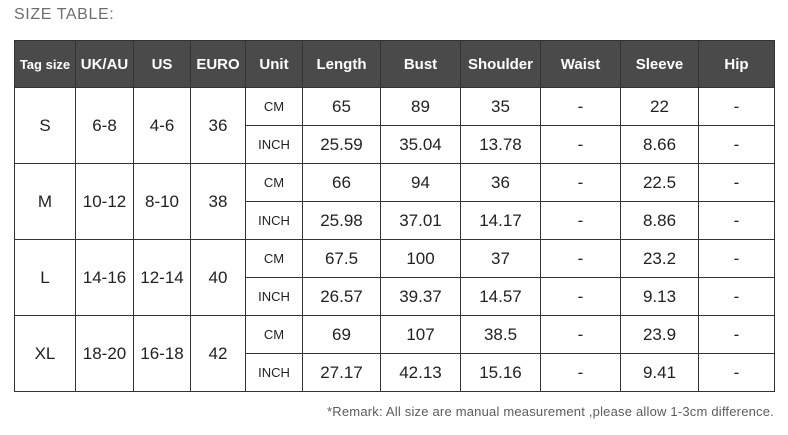 Image resolution: width=788 pixels, height=435 pixels. What do you see at coordinates (162, 125) in the screenshot?
I see `us-cell: 4-6` at bounding box center [162, 125].